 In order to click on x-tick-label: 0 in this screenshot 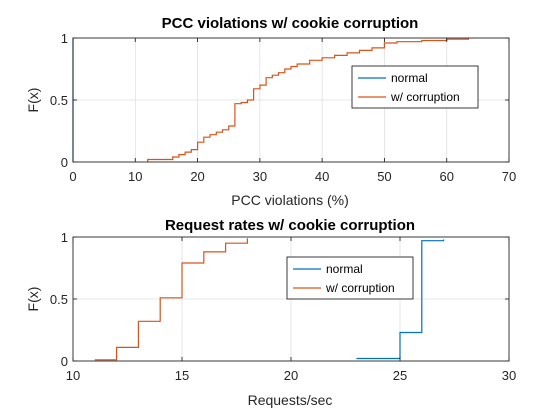, I will do `click(72, 176)`.